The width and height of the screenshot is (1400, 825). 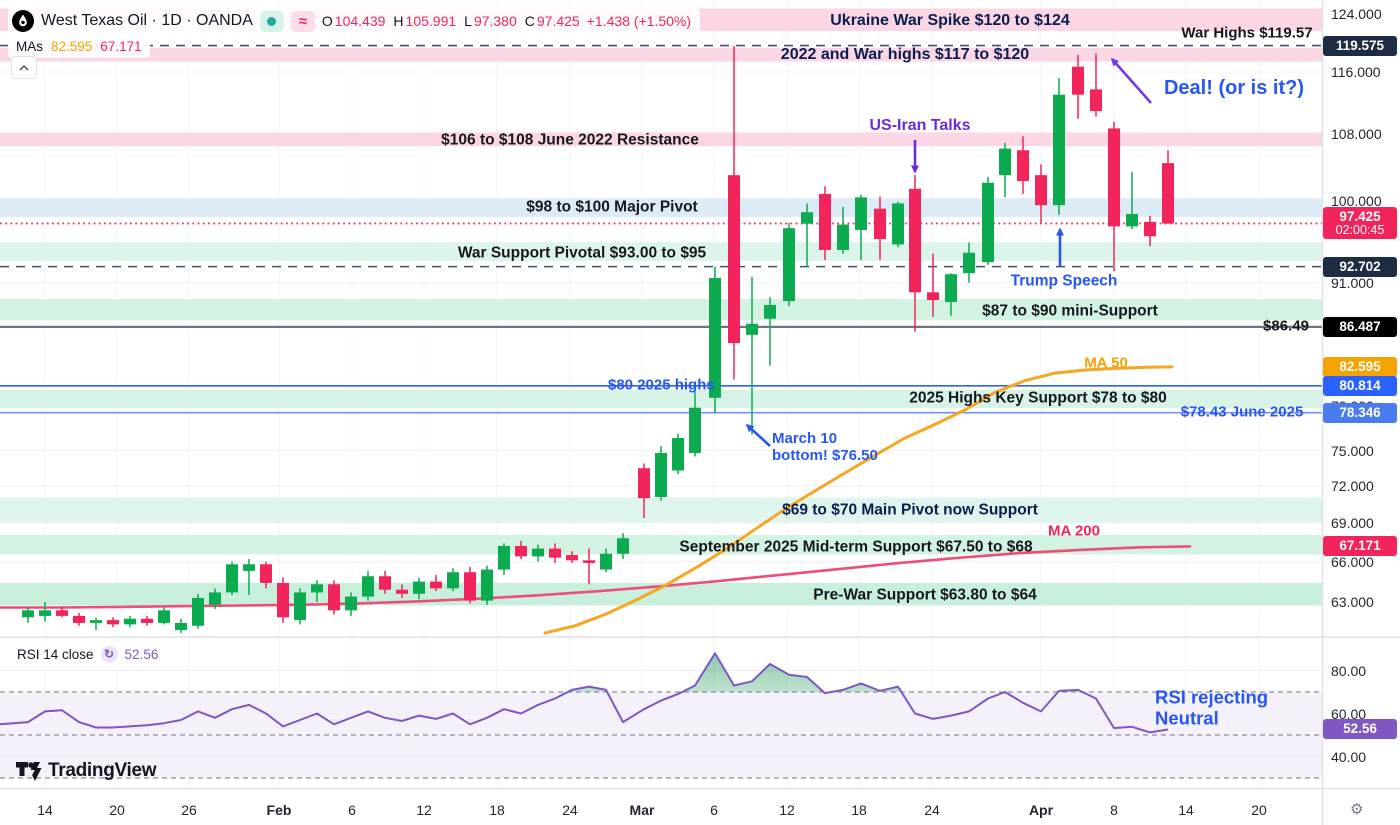 I want to click on ma50-value: 82.595, so click(x=72, y=46).